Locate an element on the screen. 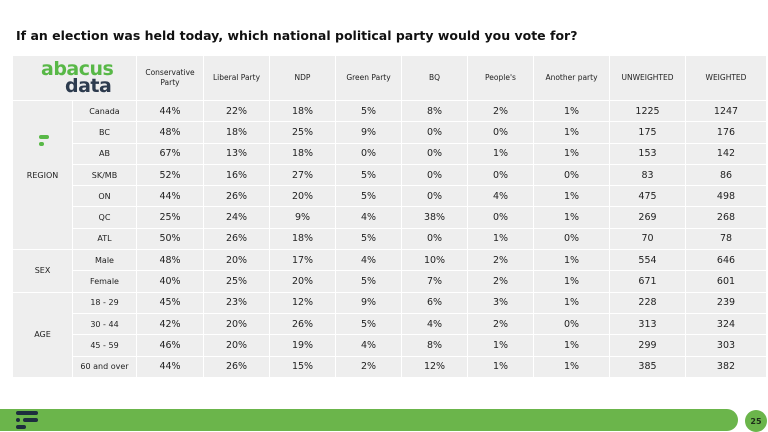  table-cell: 70 is located at coordinates (647, 239).